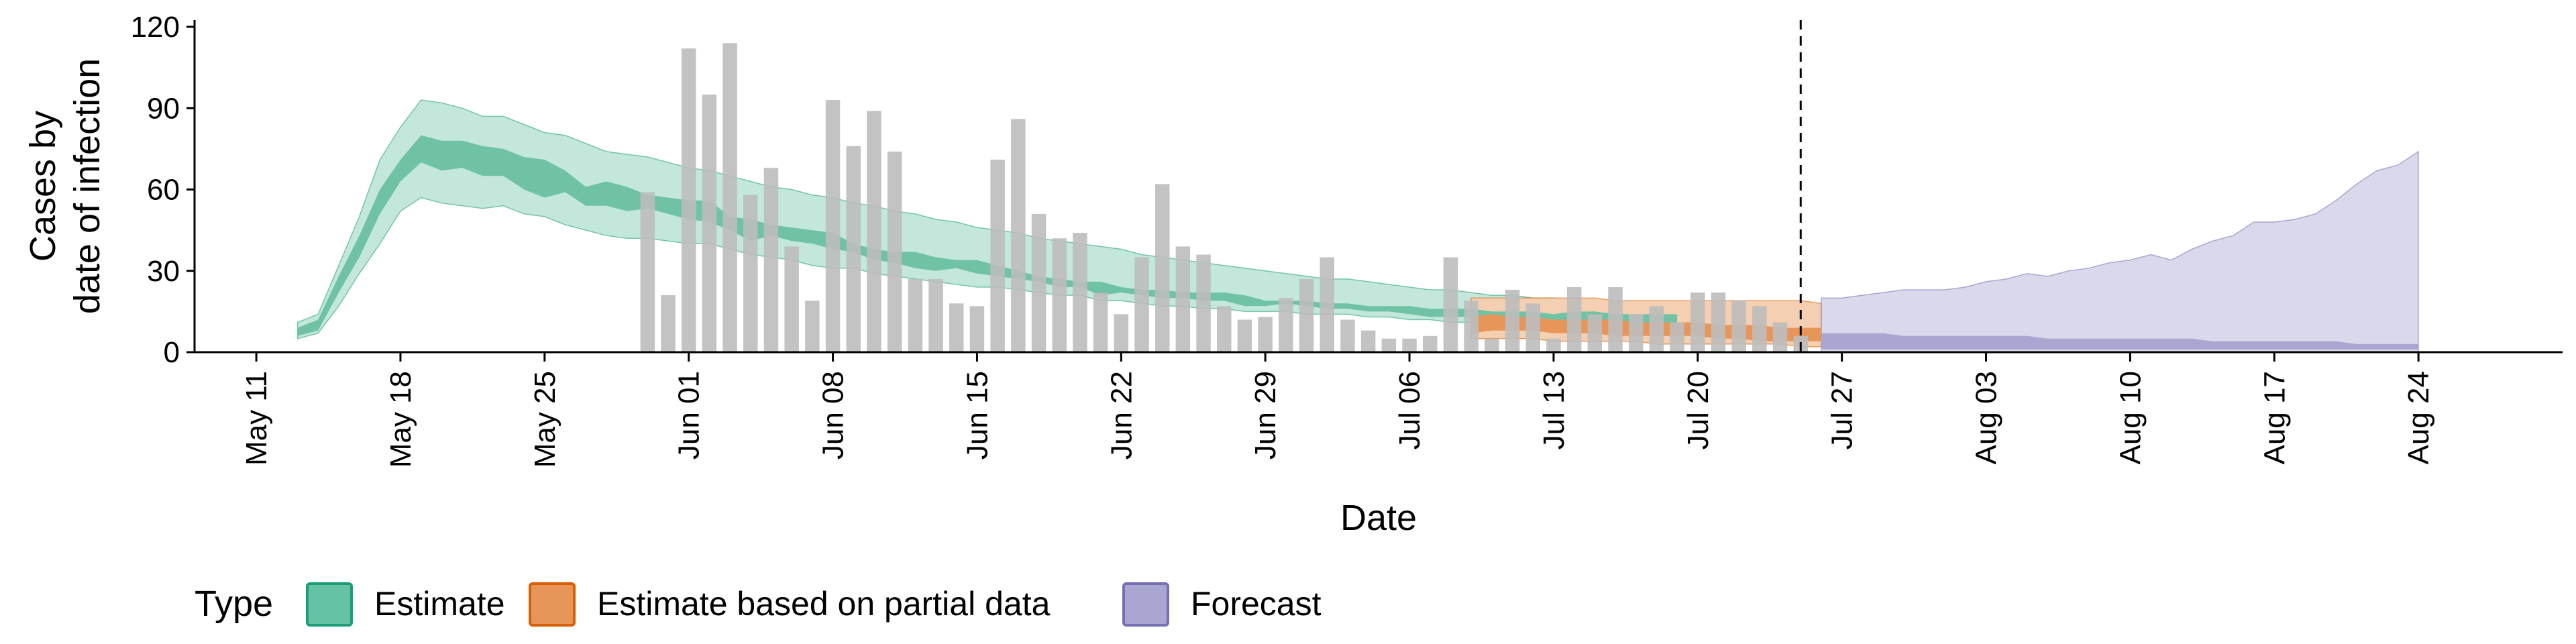  Describe the element at coordinates (2130, 417) in the screenshot. I see `x-tick-label: Aug 10` at that location.